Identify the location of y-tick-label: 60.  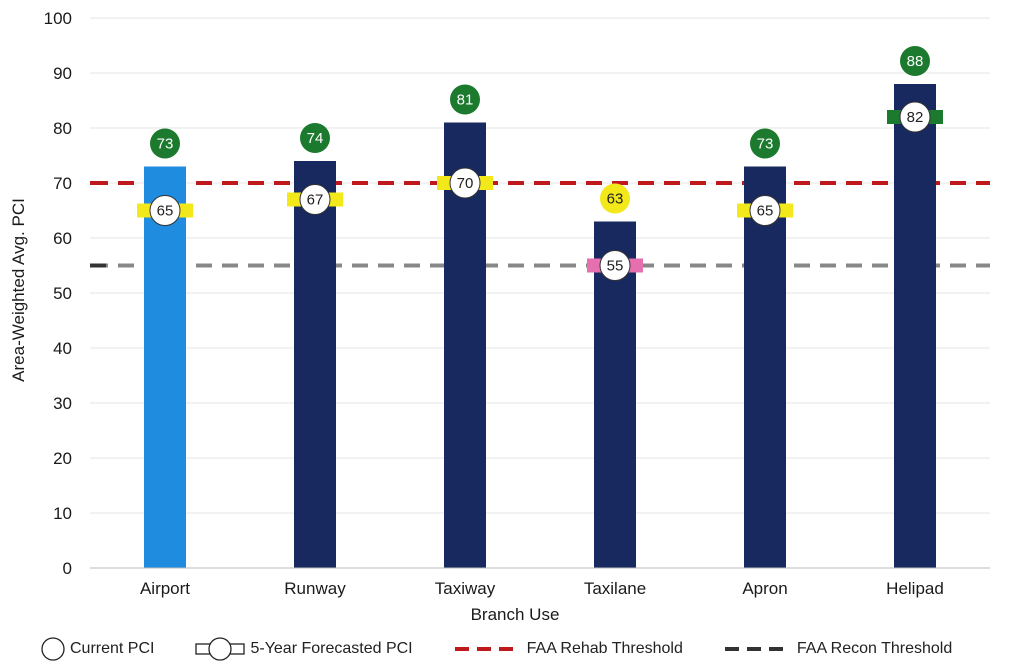
(62, 238).